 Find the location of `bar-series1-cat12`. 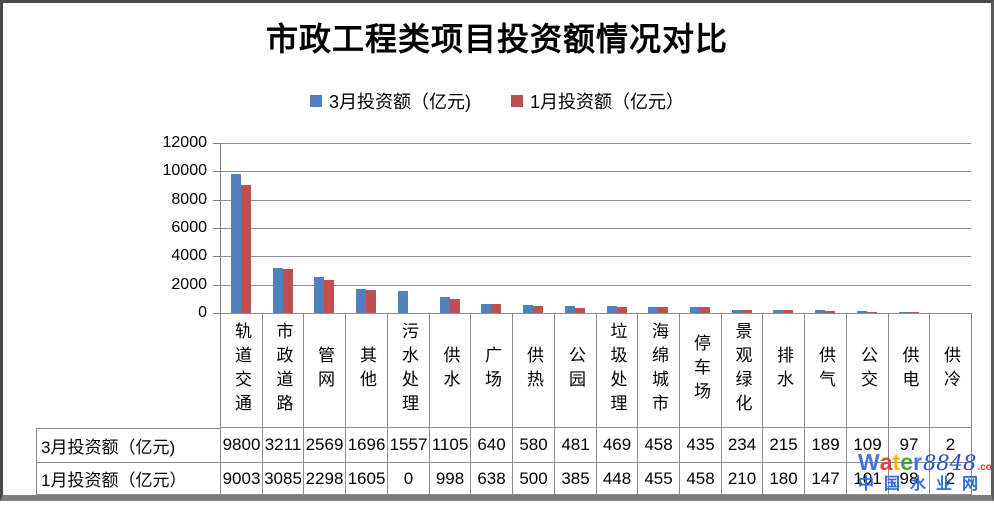

bar-series1-cat12 is located at coordinates (746, 311).